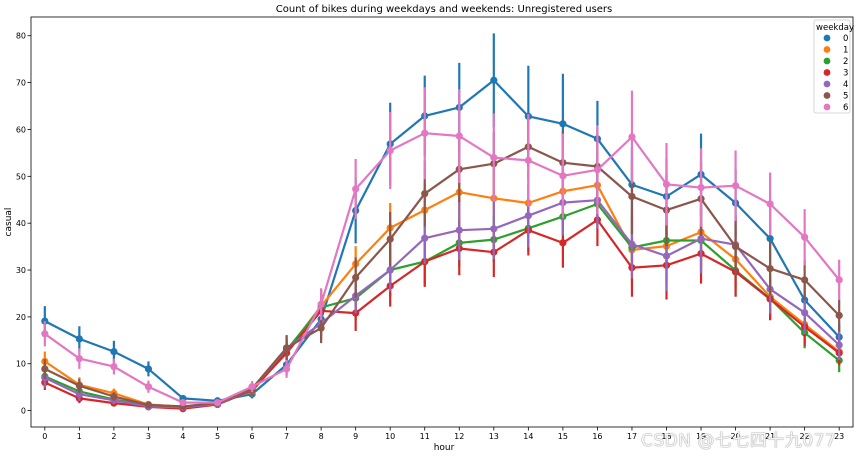 This screenshot has width=864, height=456. What do you see at coordinates (832, 66) in the screenshot?
I see `legend-frame` at bounding box center [832, 66].